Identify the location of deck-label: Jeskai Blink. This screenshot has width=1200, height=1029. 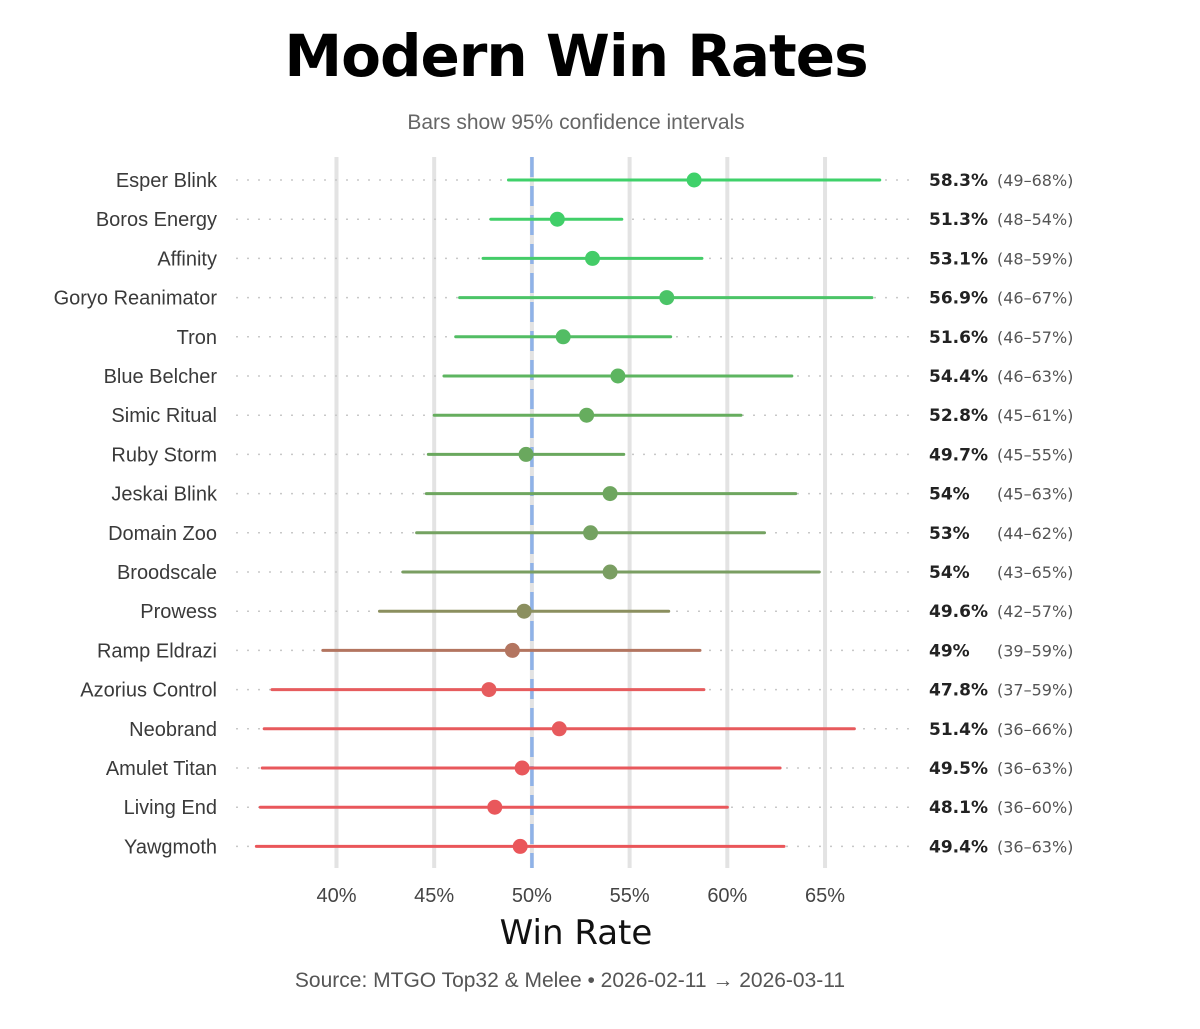
(164, 495).